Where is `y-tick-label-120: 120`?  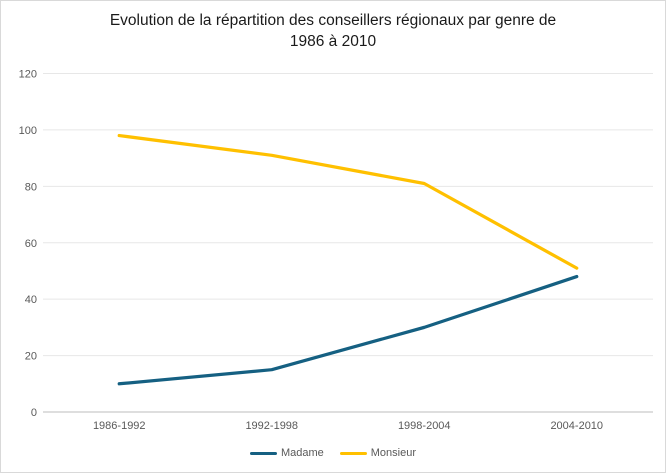
y-tick-label-120: 120 is located at coordinates (28, 75).